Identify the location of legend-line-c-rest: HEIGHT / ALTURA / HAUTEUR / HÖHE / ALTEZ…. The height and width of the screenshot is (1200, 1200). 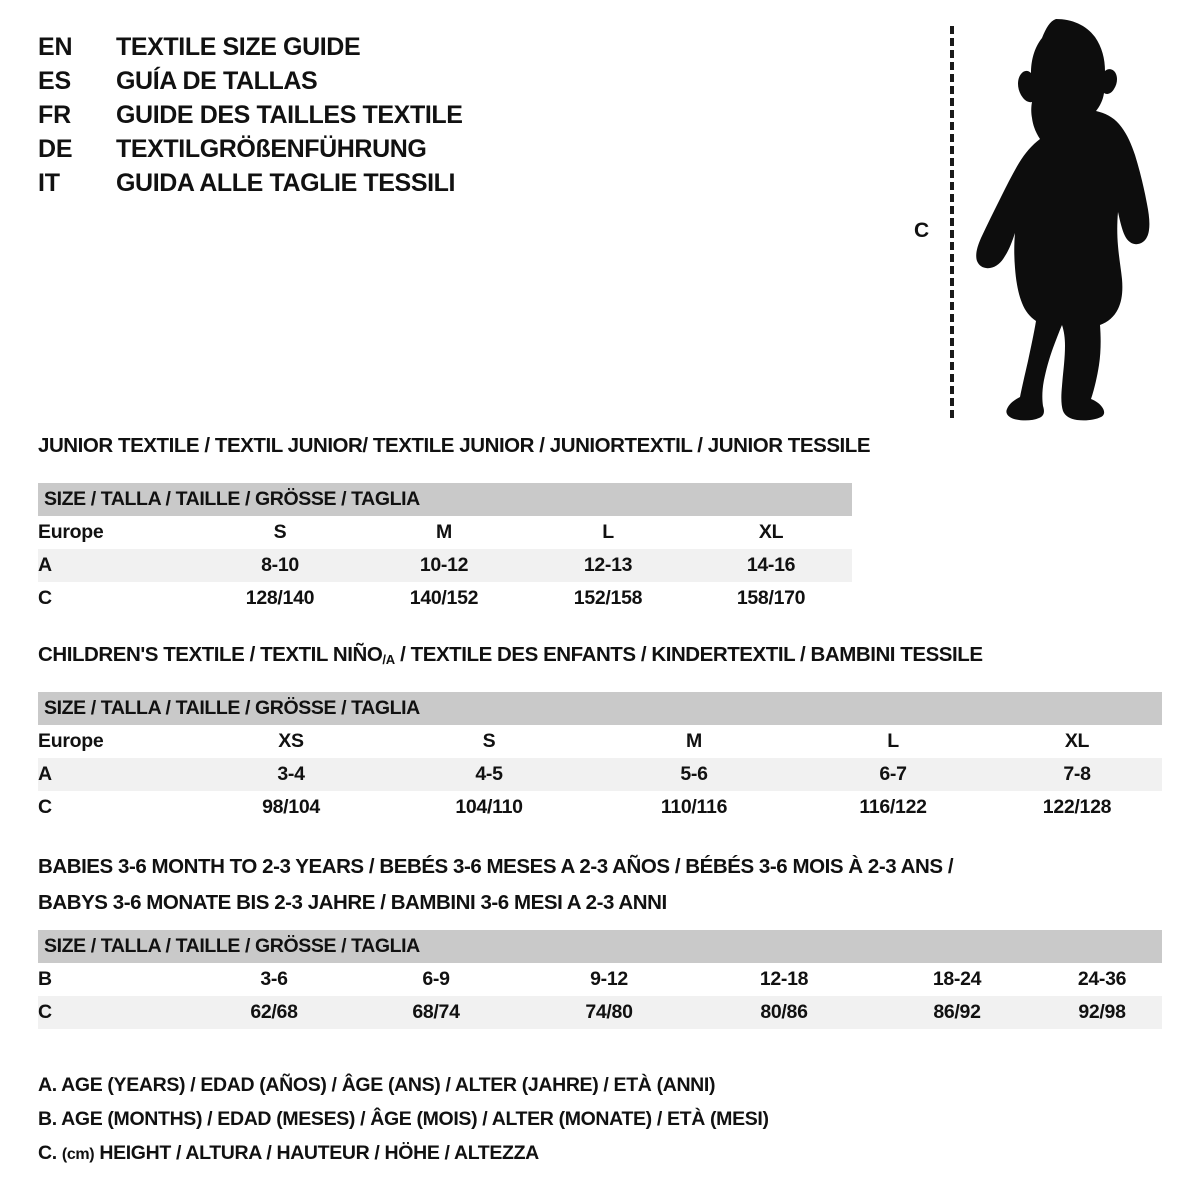
(316, 1153).